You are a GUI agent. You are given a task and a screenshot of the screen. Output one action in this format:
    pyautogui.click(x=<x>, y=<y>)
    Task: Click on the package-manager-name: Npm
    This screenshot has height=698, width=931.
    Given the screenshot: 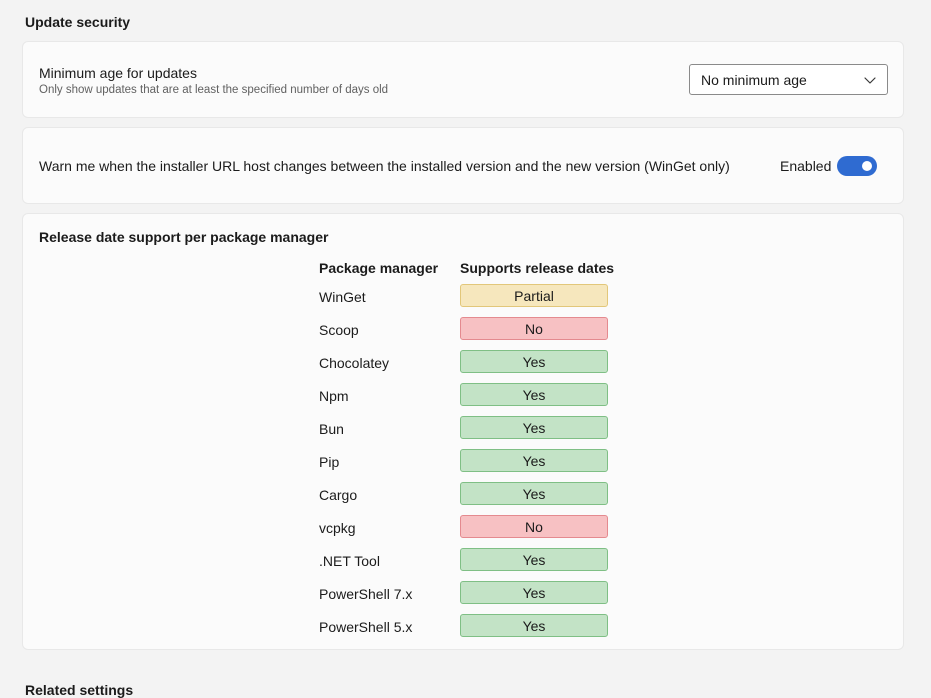 What is the action you would take?
    pyautogui.click(x=334, y=396)
    